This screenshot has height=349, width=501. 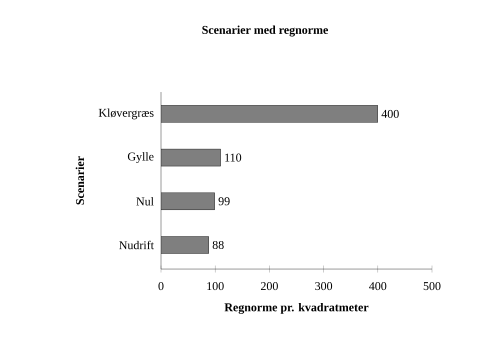 I want to click on y-tick-label: Gylle, so click(x=141, y=158).